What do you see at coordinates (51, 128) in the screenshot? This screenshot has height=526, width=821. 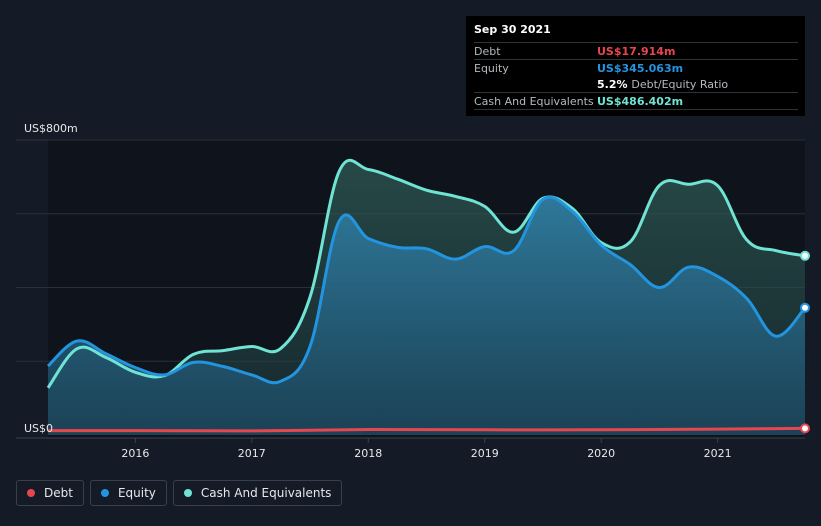 I see `y-axis-top-label: US$800m` at bounding box center [51, 128].